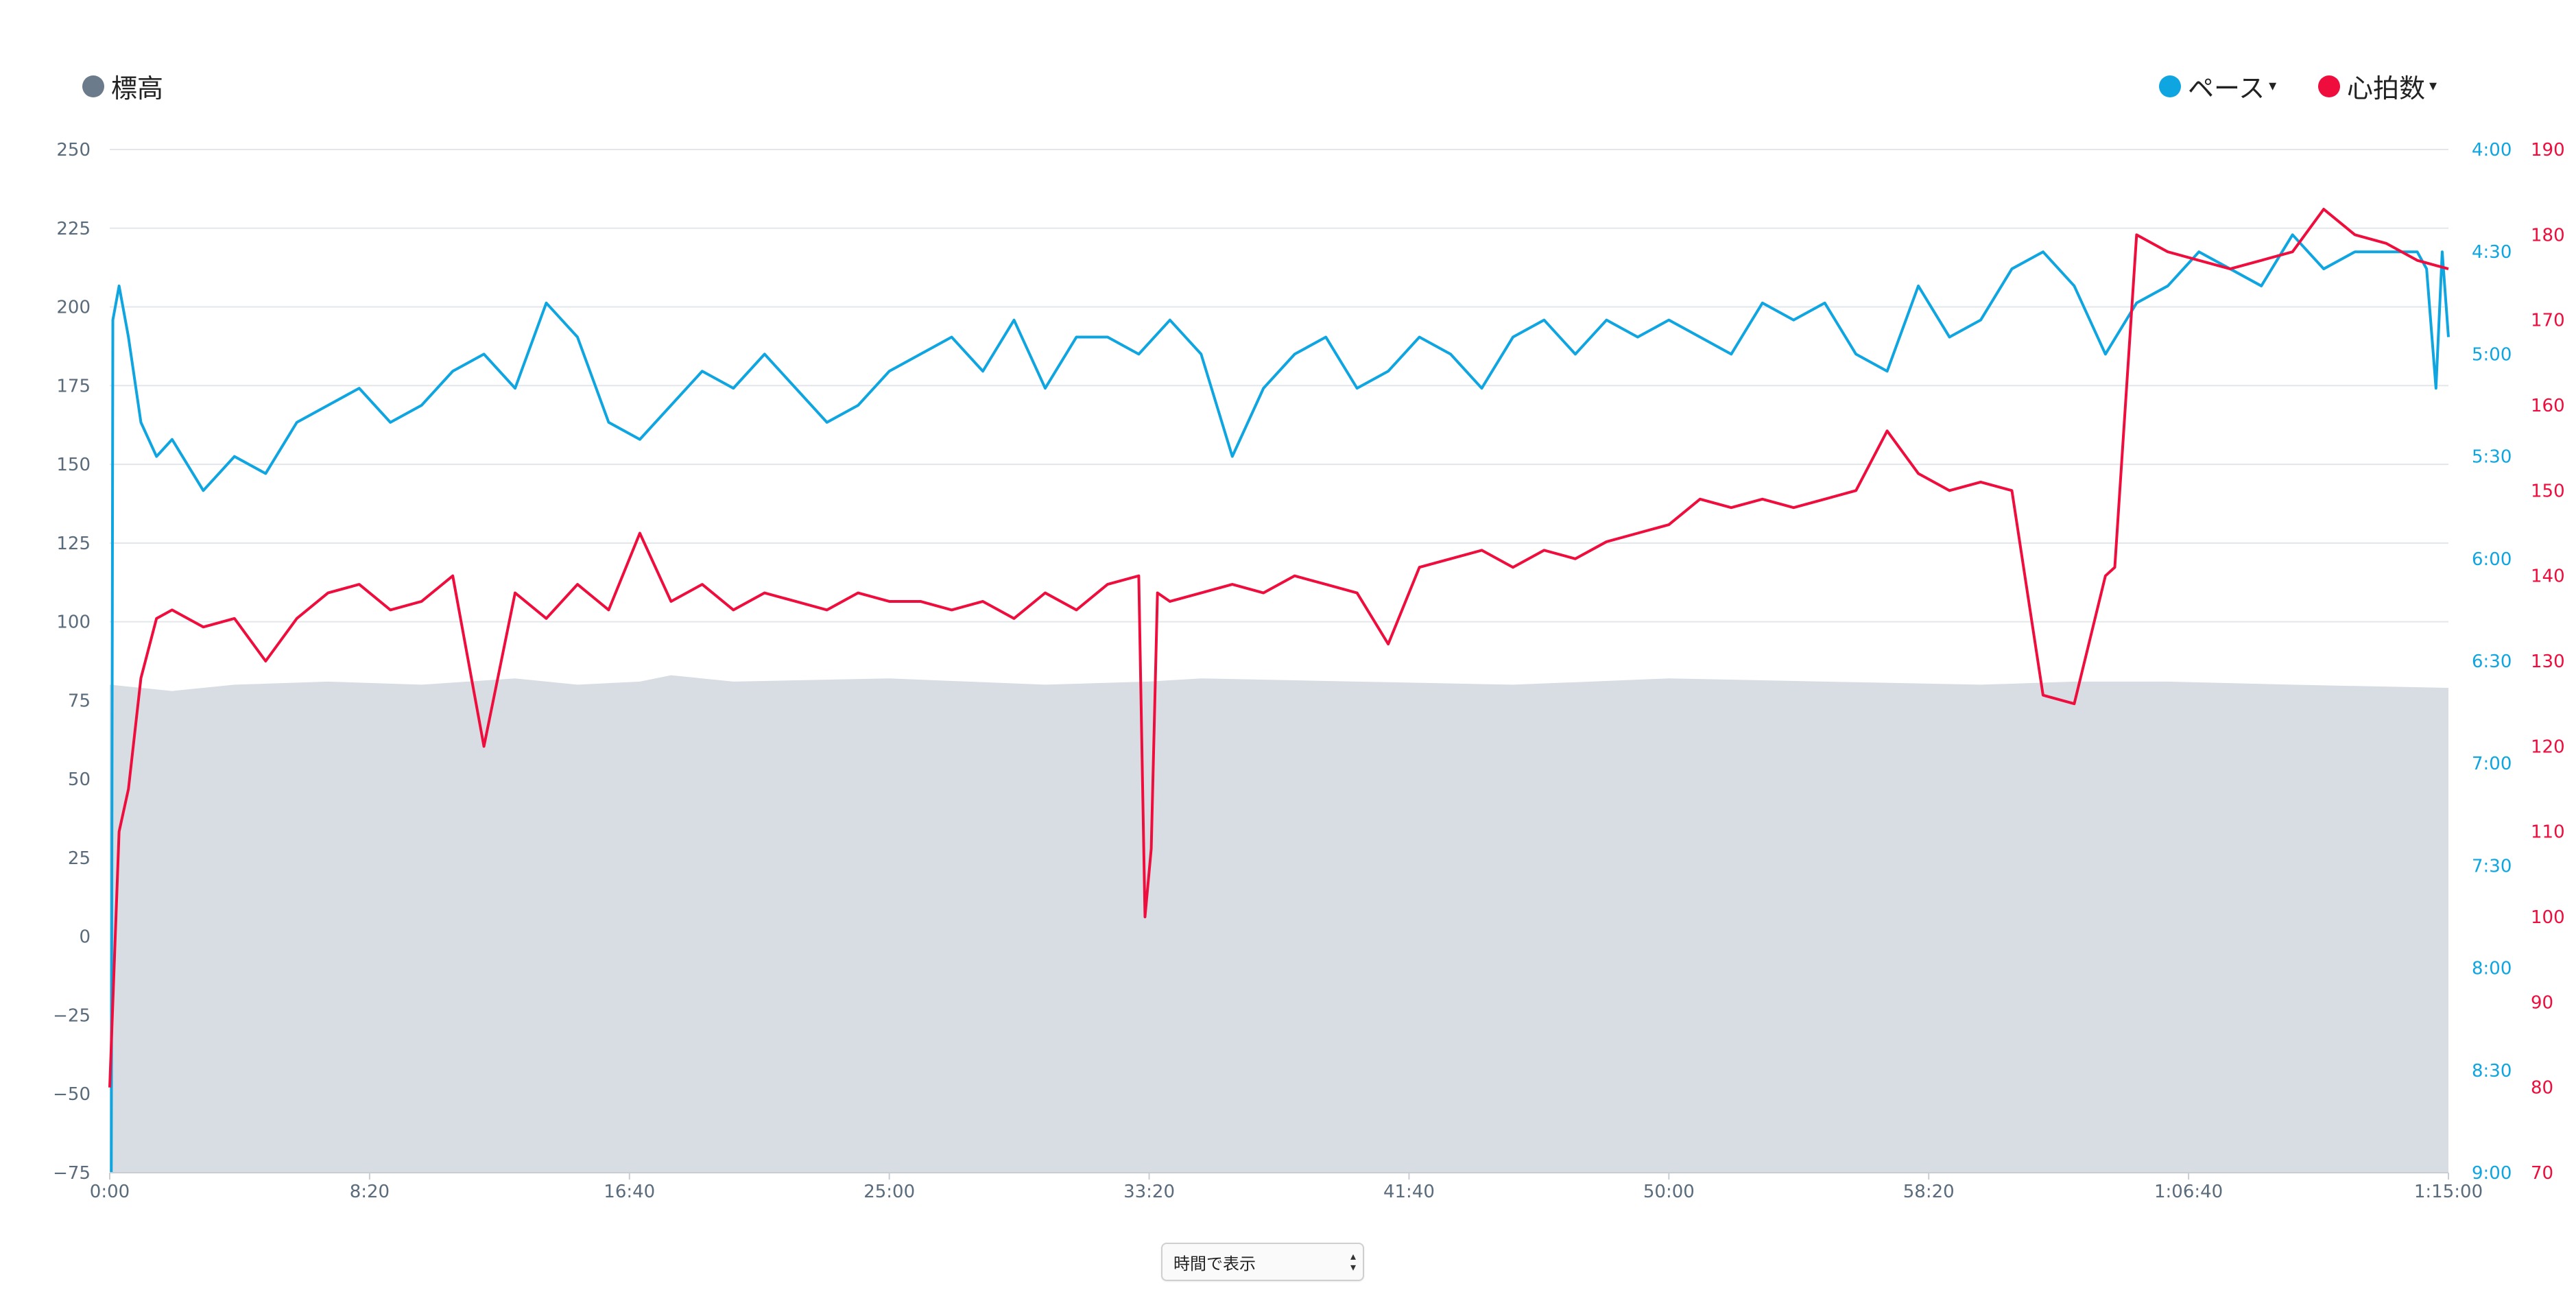 The image size is (2576, 1303). What do you see at coordinates (2492, 252) in the screenshot?
I see `y-pace-tick-label: 4:30` at bounding box center [2492, 252].